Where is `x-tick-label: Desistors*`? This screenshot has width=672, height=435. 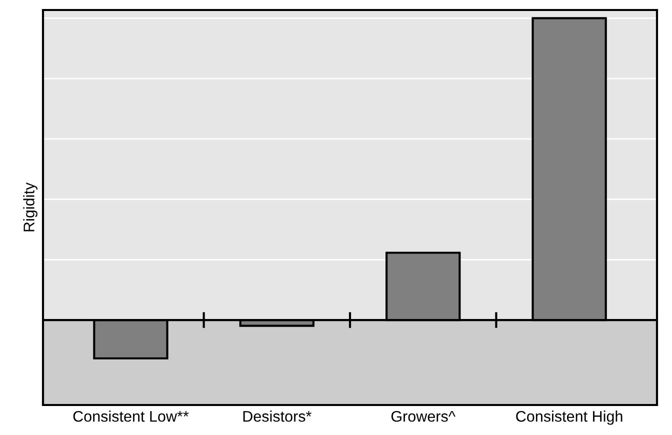 x-tick-label: Desistors* is located at coordinates (277, 416).